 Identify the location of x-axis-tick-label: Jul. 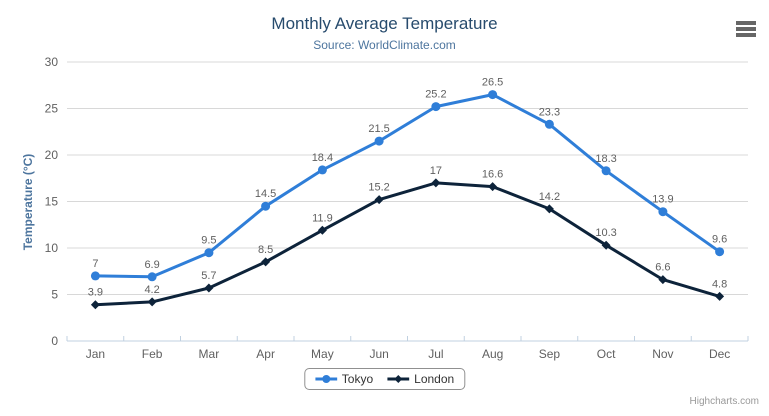
(435, 354).